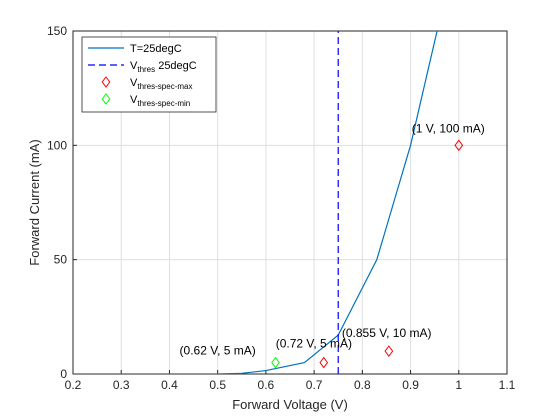 Image resolution: width=560 pixels, height=420 pixels. I want to click on legend-label: Vthres-spec-min, so click(160, 101).